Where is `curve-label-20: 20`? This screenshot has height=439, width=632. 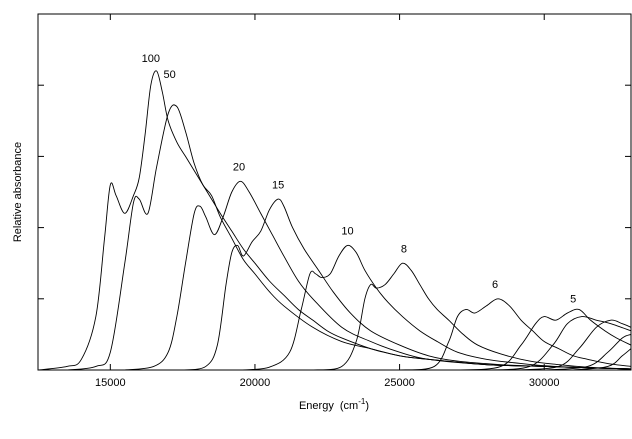 curve-label-20: 20 is located at coordinates (239, 168).